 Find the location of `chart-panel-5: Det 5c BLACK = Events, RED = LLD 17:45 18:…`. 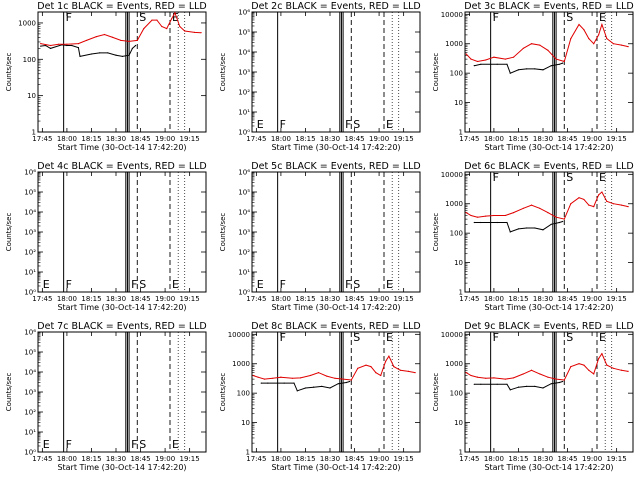

chart-panel-5: Det 5c BLACK = Events, RED = LLD 17:45 18:… is located at coordinates (320, 236).